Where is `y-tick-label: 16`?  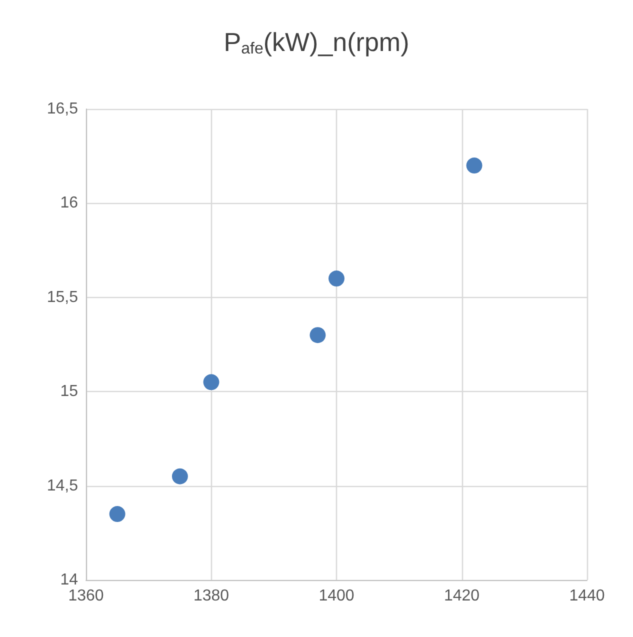 y-tick-label: 16 is located at coordinates (69, 203).